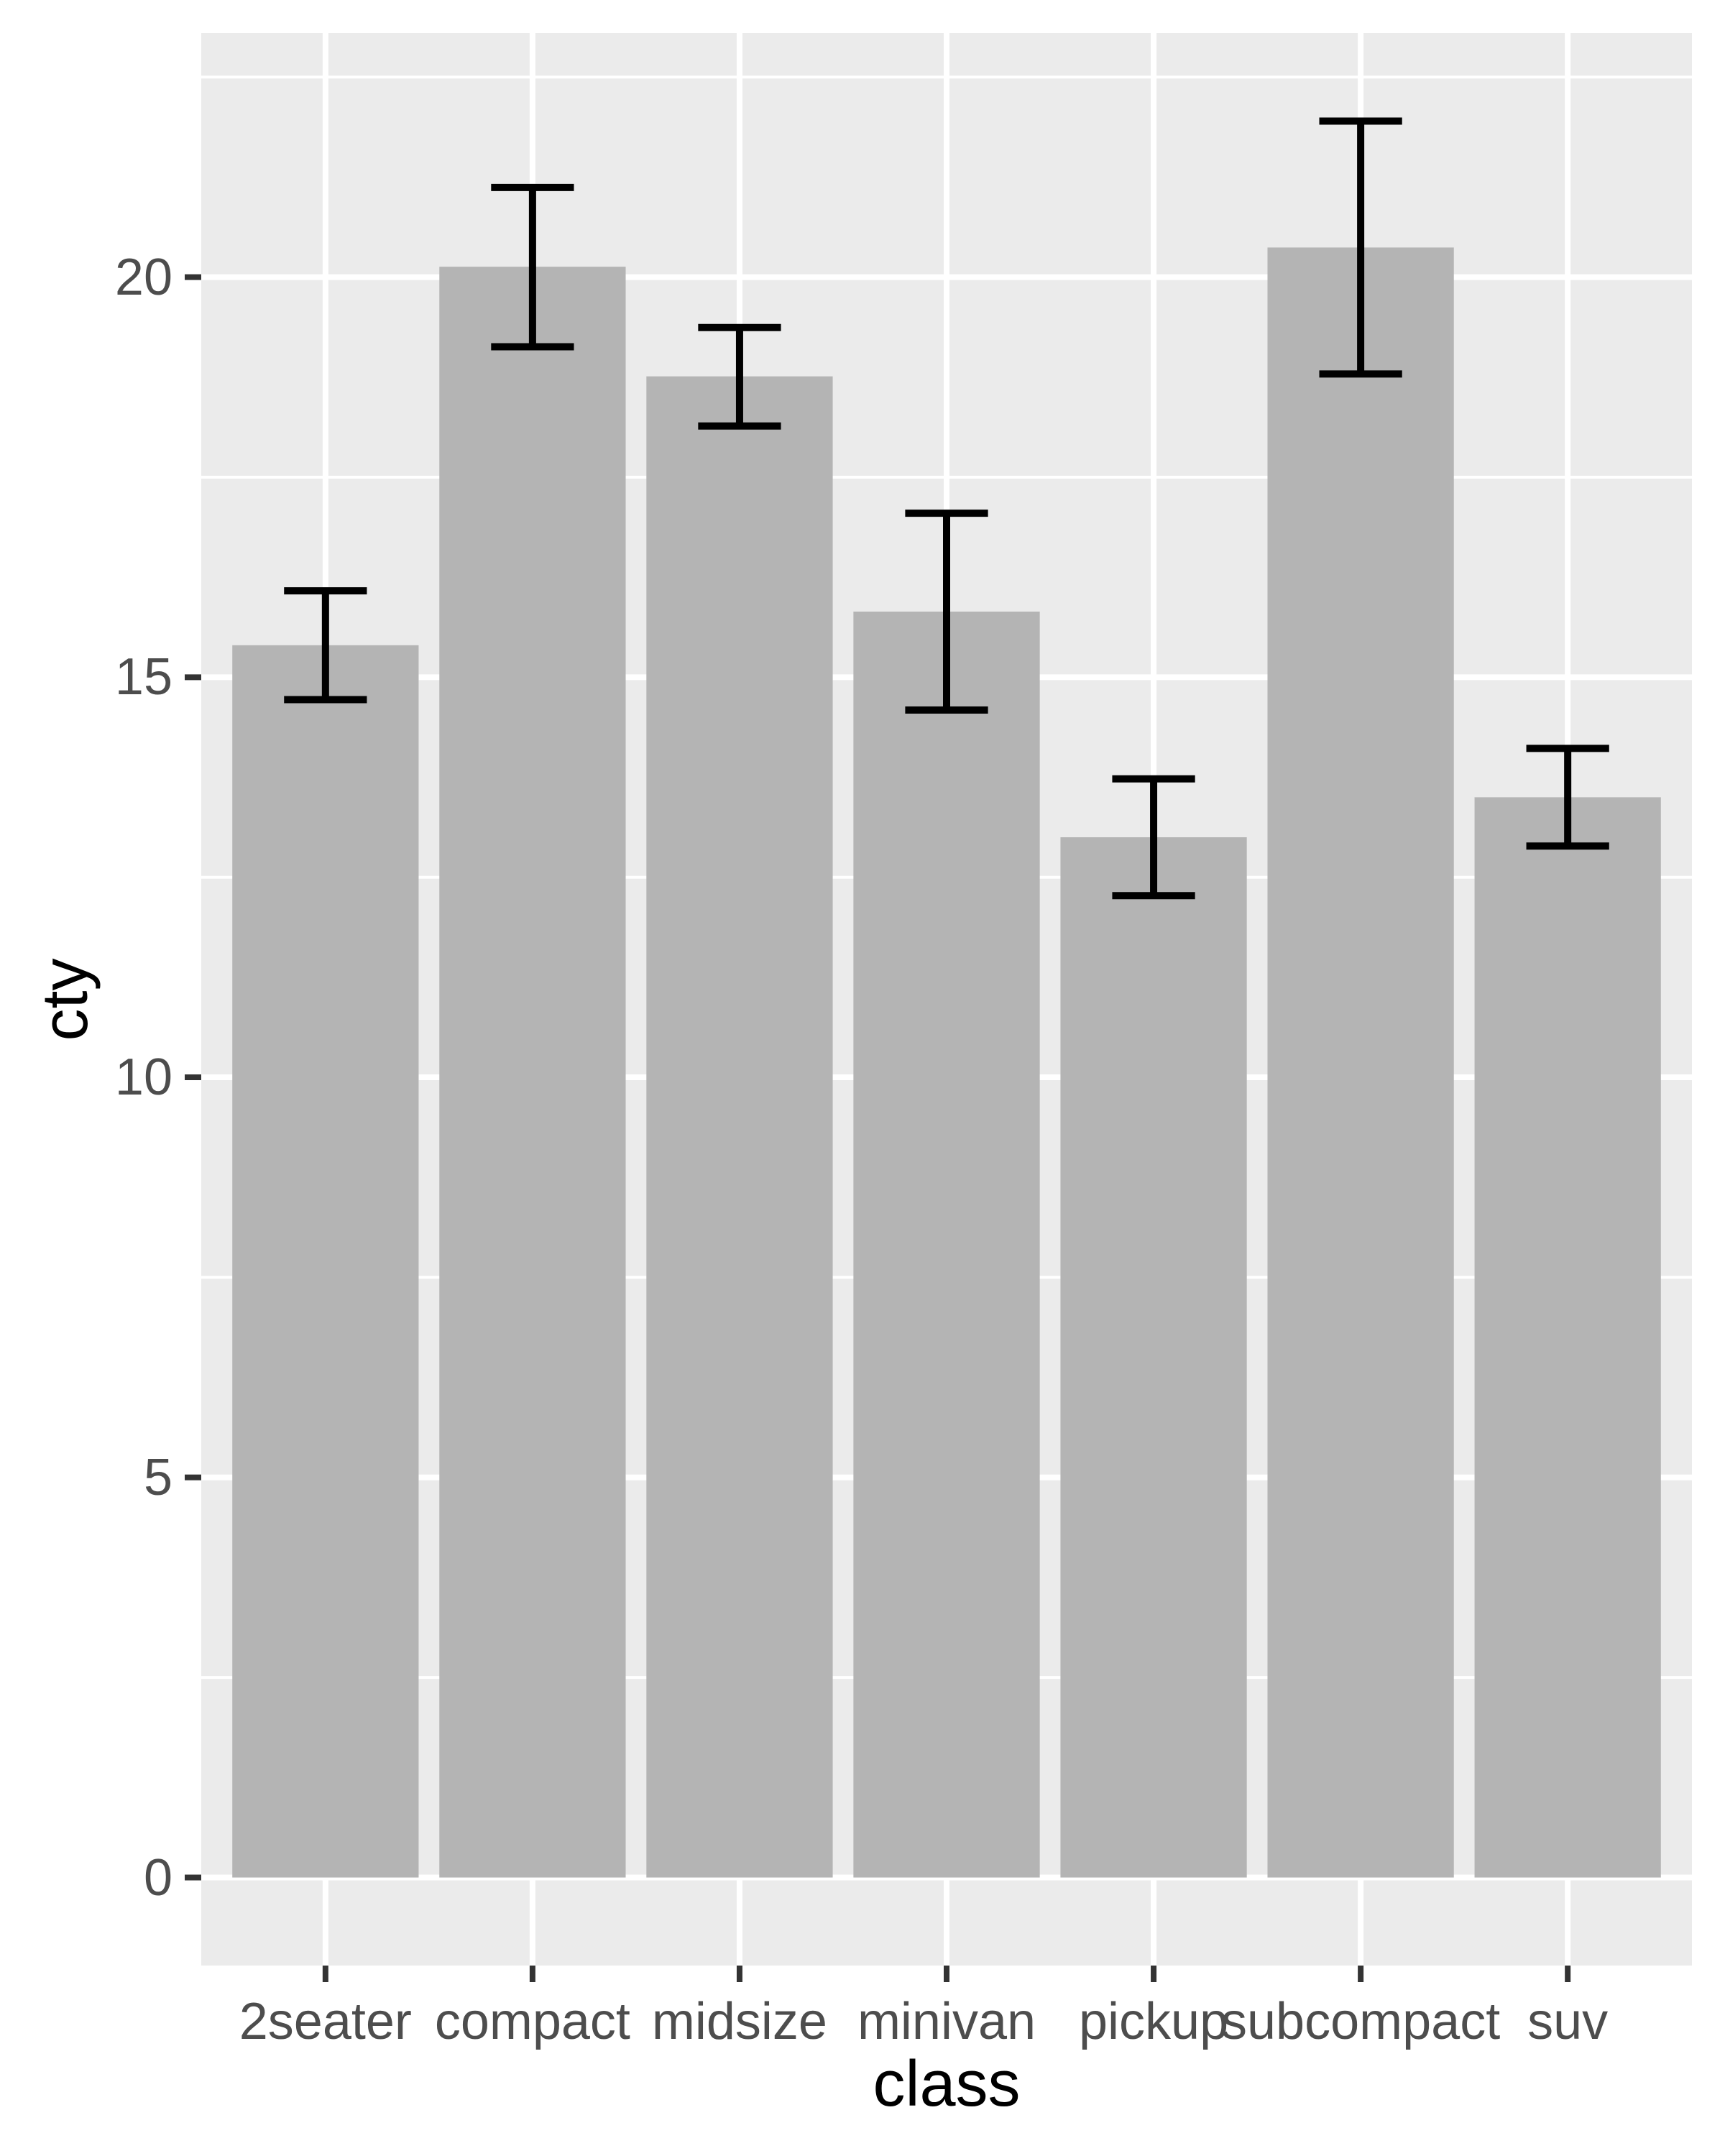 This screenshot has width=1725, height=2156. What do you see at coordinates (1153, 1357) in the screenshot?
I see `bar-pickup` at bounding box center [1153, 1357].